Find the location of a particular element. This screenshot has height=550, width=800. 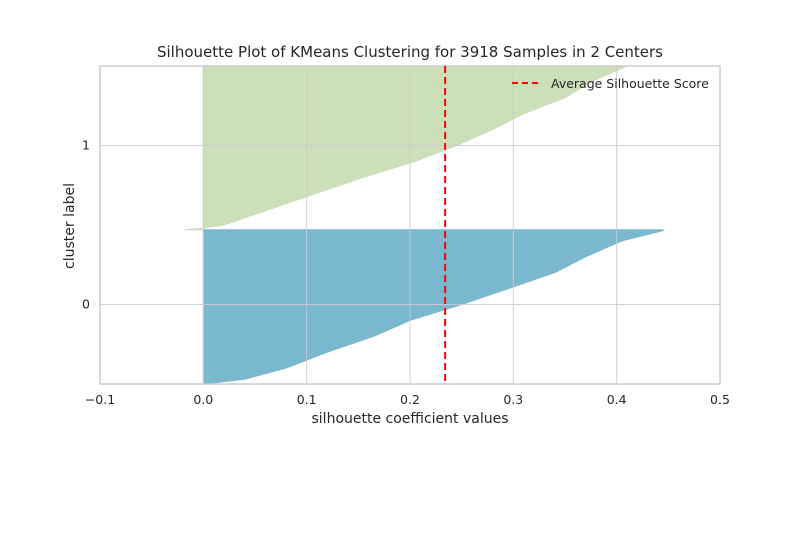

y-axis-label: cluster label is located at coordinates (70, 226).